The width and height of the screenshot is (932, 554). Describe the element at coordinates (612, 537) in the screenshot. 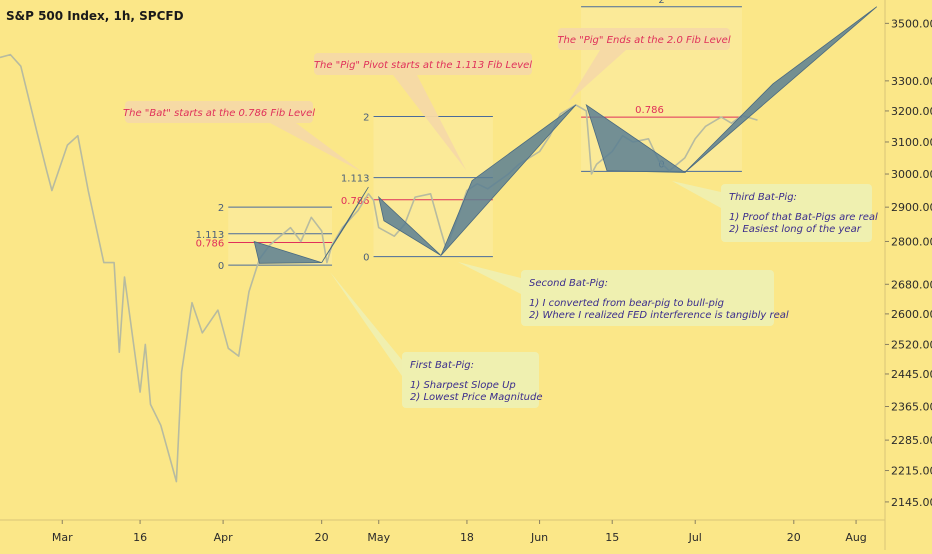

I see `x-tick-label: 15` at that location.